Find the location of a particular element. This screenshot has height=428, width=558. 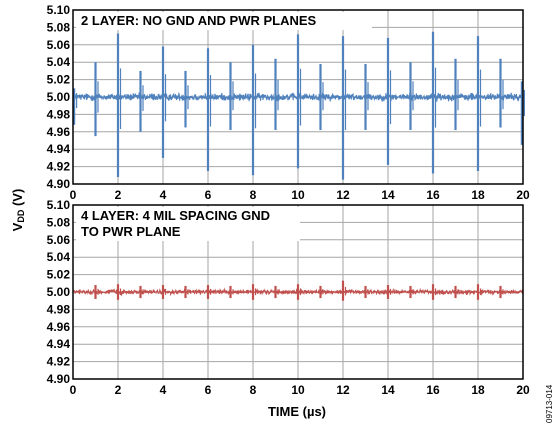

y-axis-label: VDD (V) is located at coordinates (18, 210).